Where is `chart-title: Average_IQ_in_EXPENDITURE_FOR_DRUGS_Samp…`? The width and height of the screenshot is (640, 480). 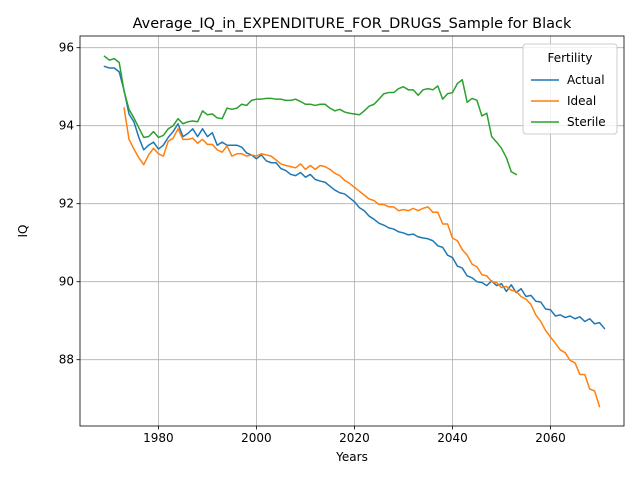
chart-title: Average_IQ_in_EXPENDITURE_FOR_DRUGS_Samp… is located at coordinates (352, 24).